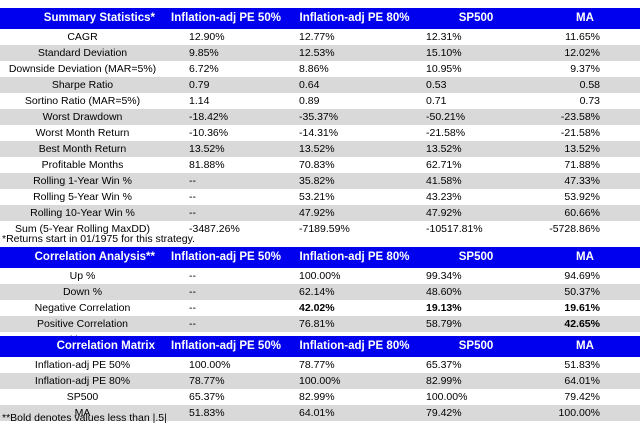  I want to click on row-label: Rolling 10-Year Win %, so click(82, 213).